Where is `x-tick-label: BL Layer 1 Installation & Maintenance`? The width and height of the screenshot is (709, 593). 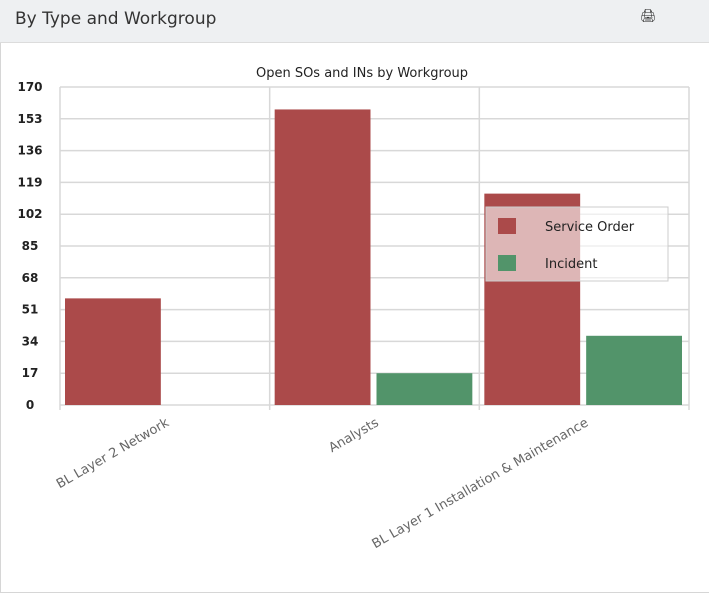
x-tick-label: BL Layer 1 Installation & Maintenance is located at coordinates (481, 483).